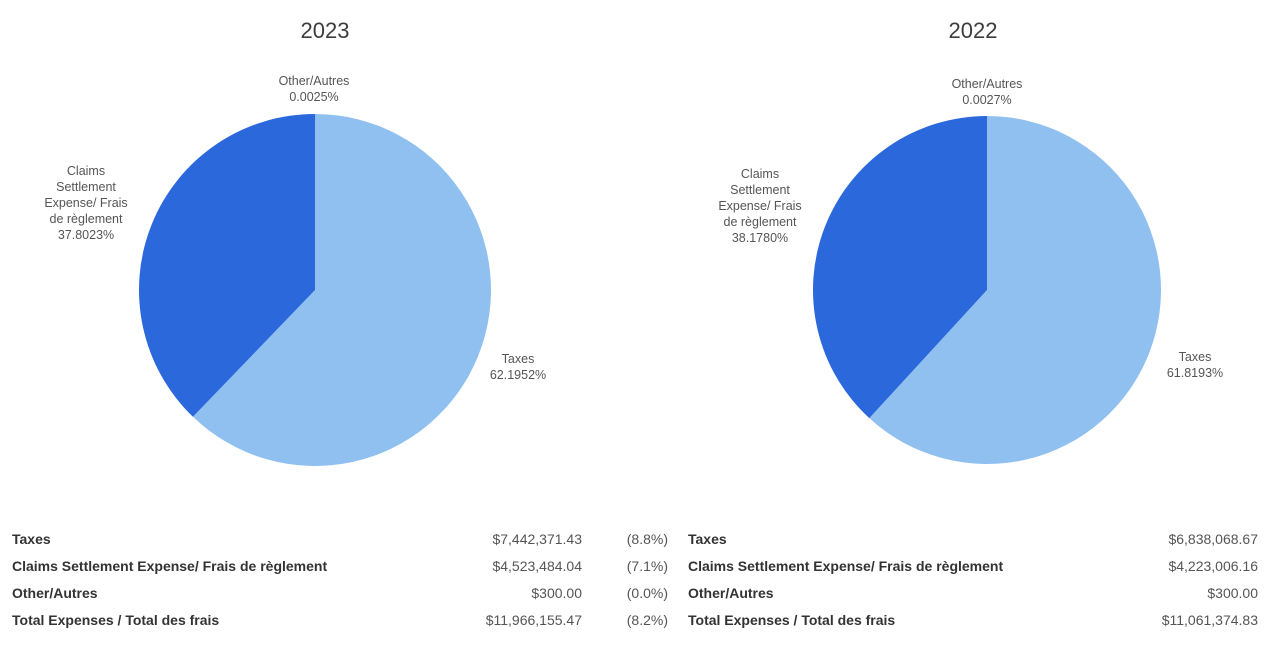 The image size is (1280, 651). I want to click on slice-label-taxes-2023: Taxes 62.1952%, so click(518, 367).